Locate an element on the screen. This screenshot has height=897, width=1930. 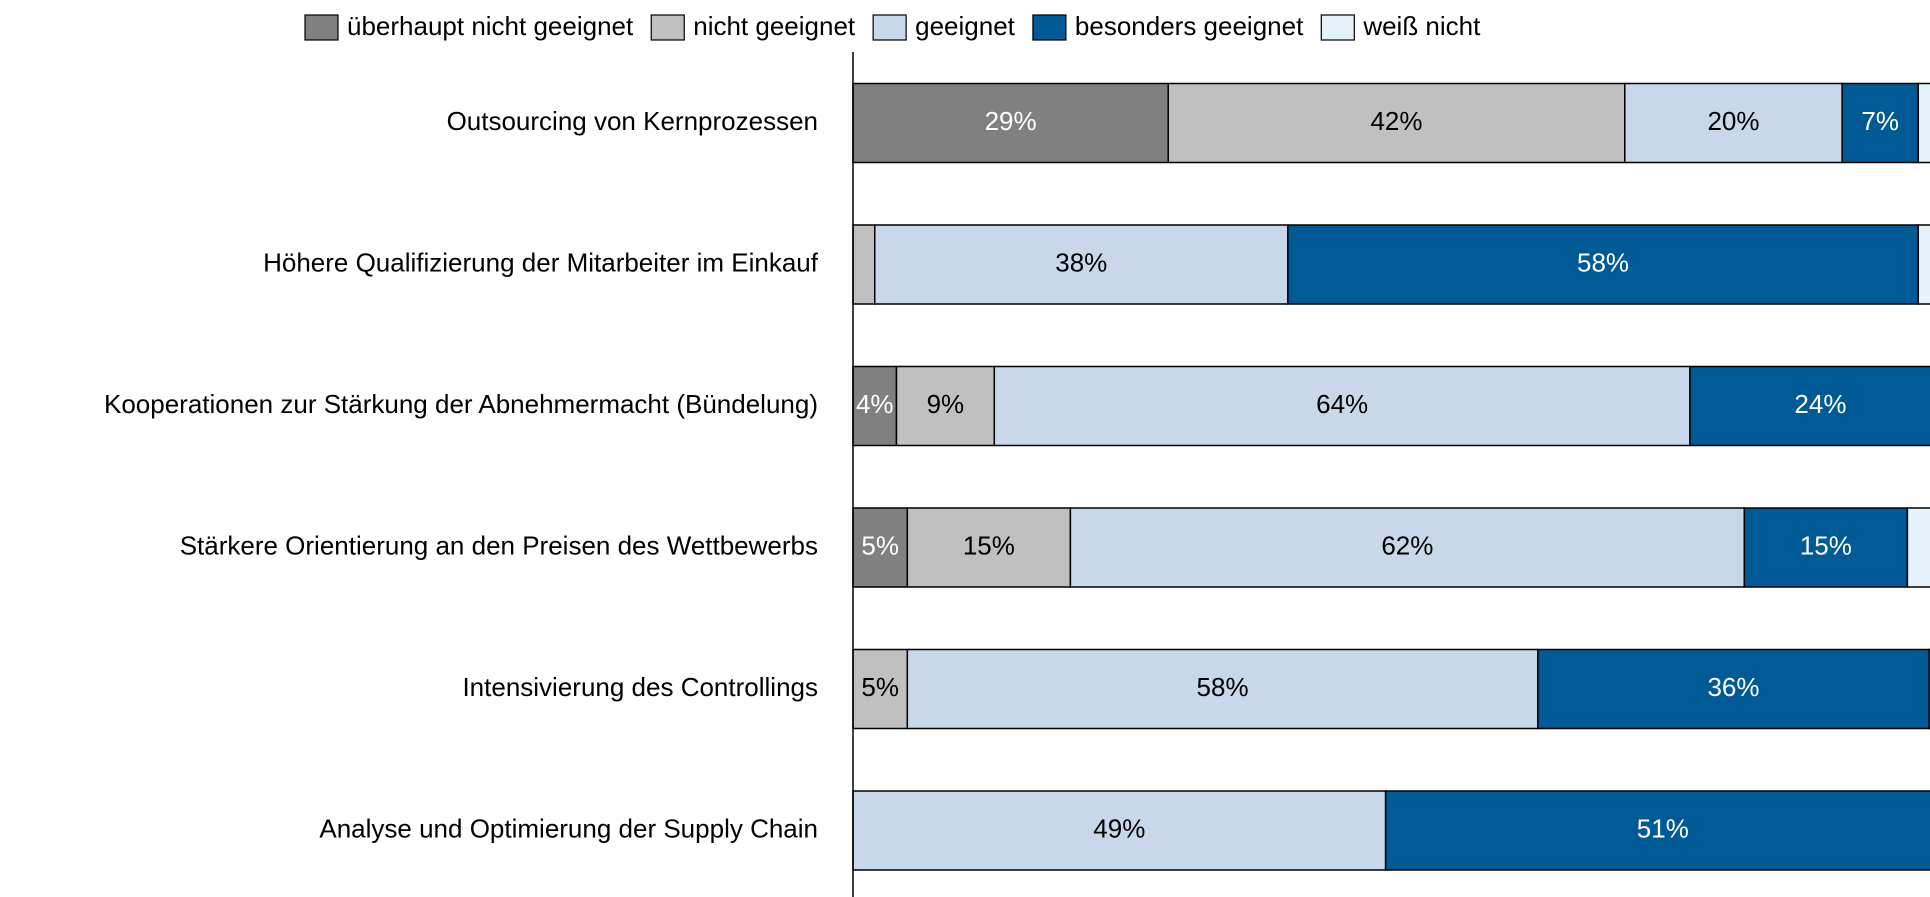
value-label: 7% is located at coordinates (1880, 121).